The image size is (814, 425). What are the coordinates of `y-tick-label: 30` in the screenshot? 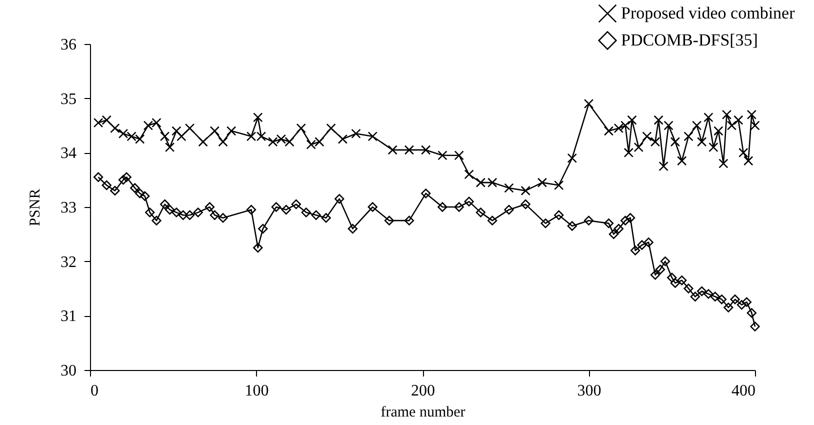 It's located at (68, 371).